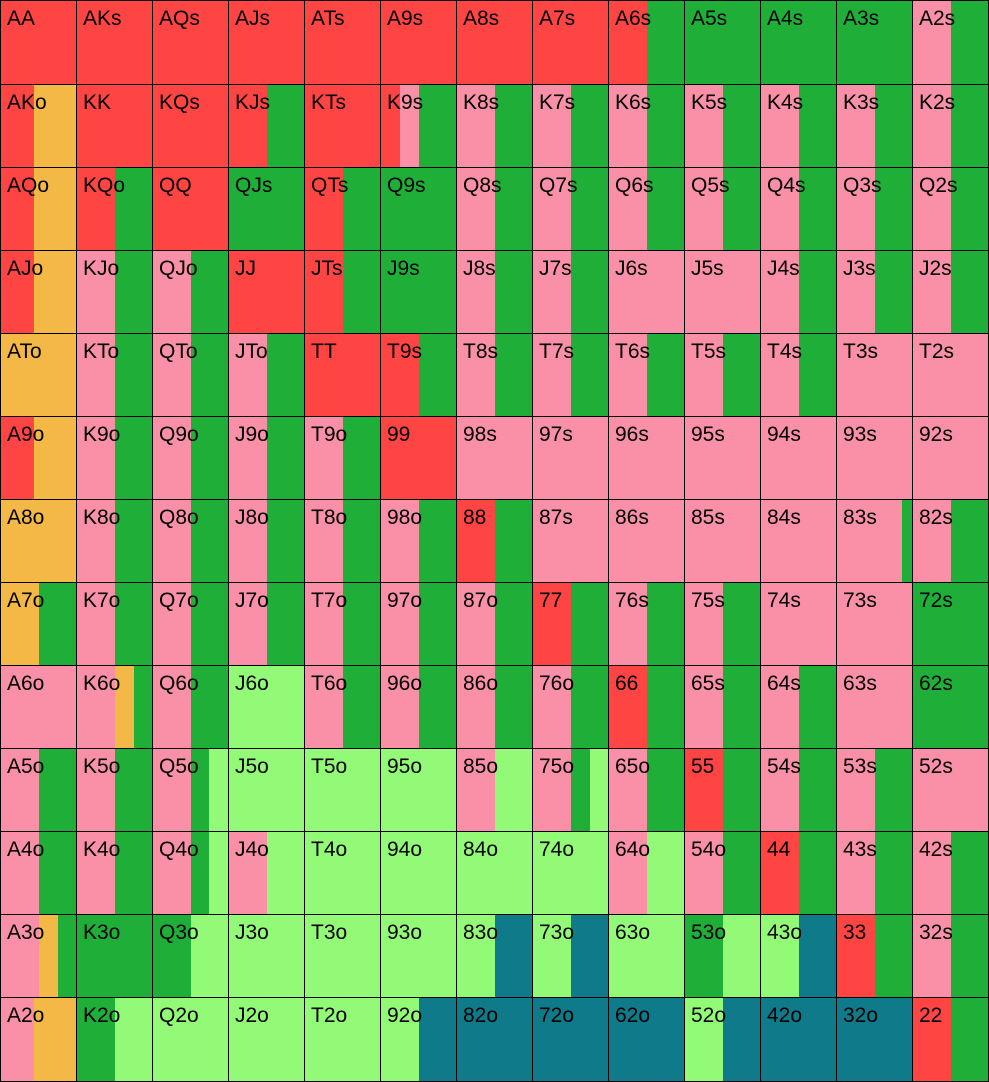 The width and height of the screenshot is (989, 1082). What do you see at coordinates (571, 1040) in the screenshot?
I see `hand-cell-72o: 72o` at bounding box center [571, 1040].